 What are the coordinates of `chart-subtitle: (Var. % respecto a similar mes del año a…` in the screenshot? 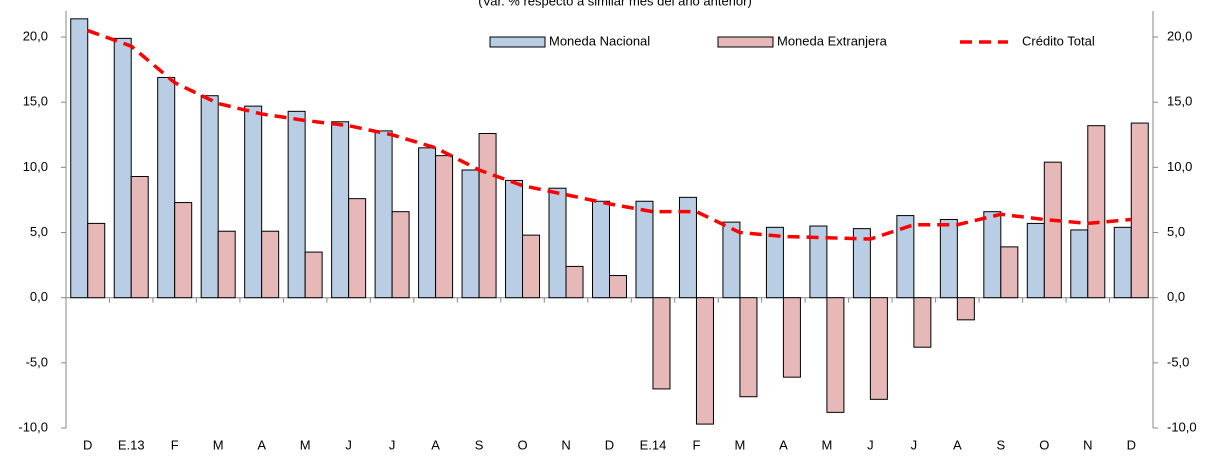 It's located at (615, 4).